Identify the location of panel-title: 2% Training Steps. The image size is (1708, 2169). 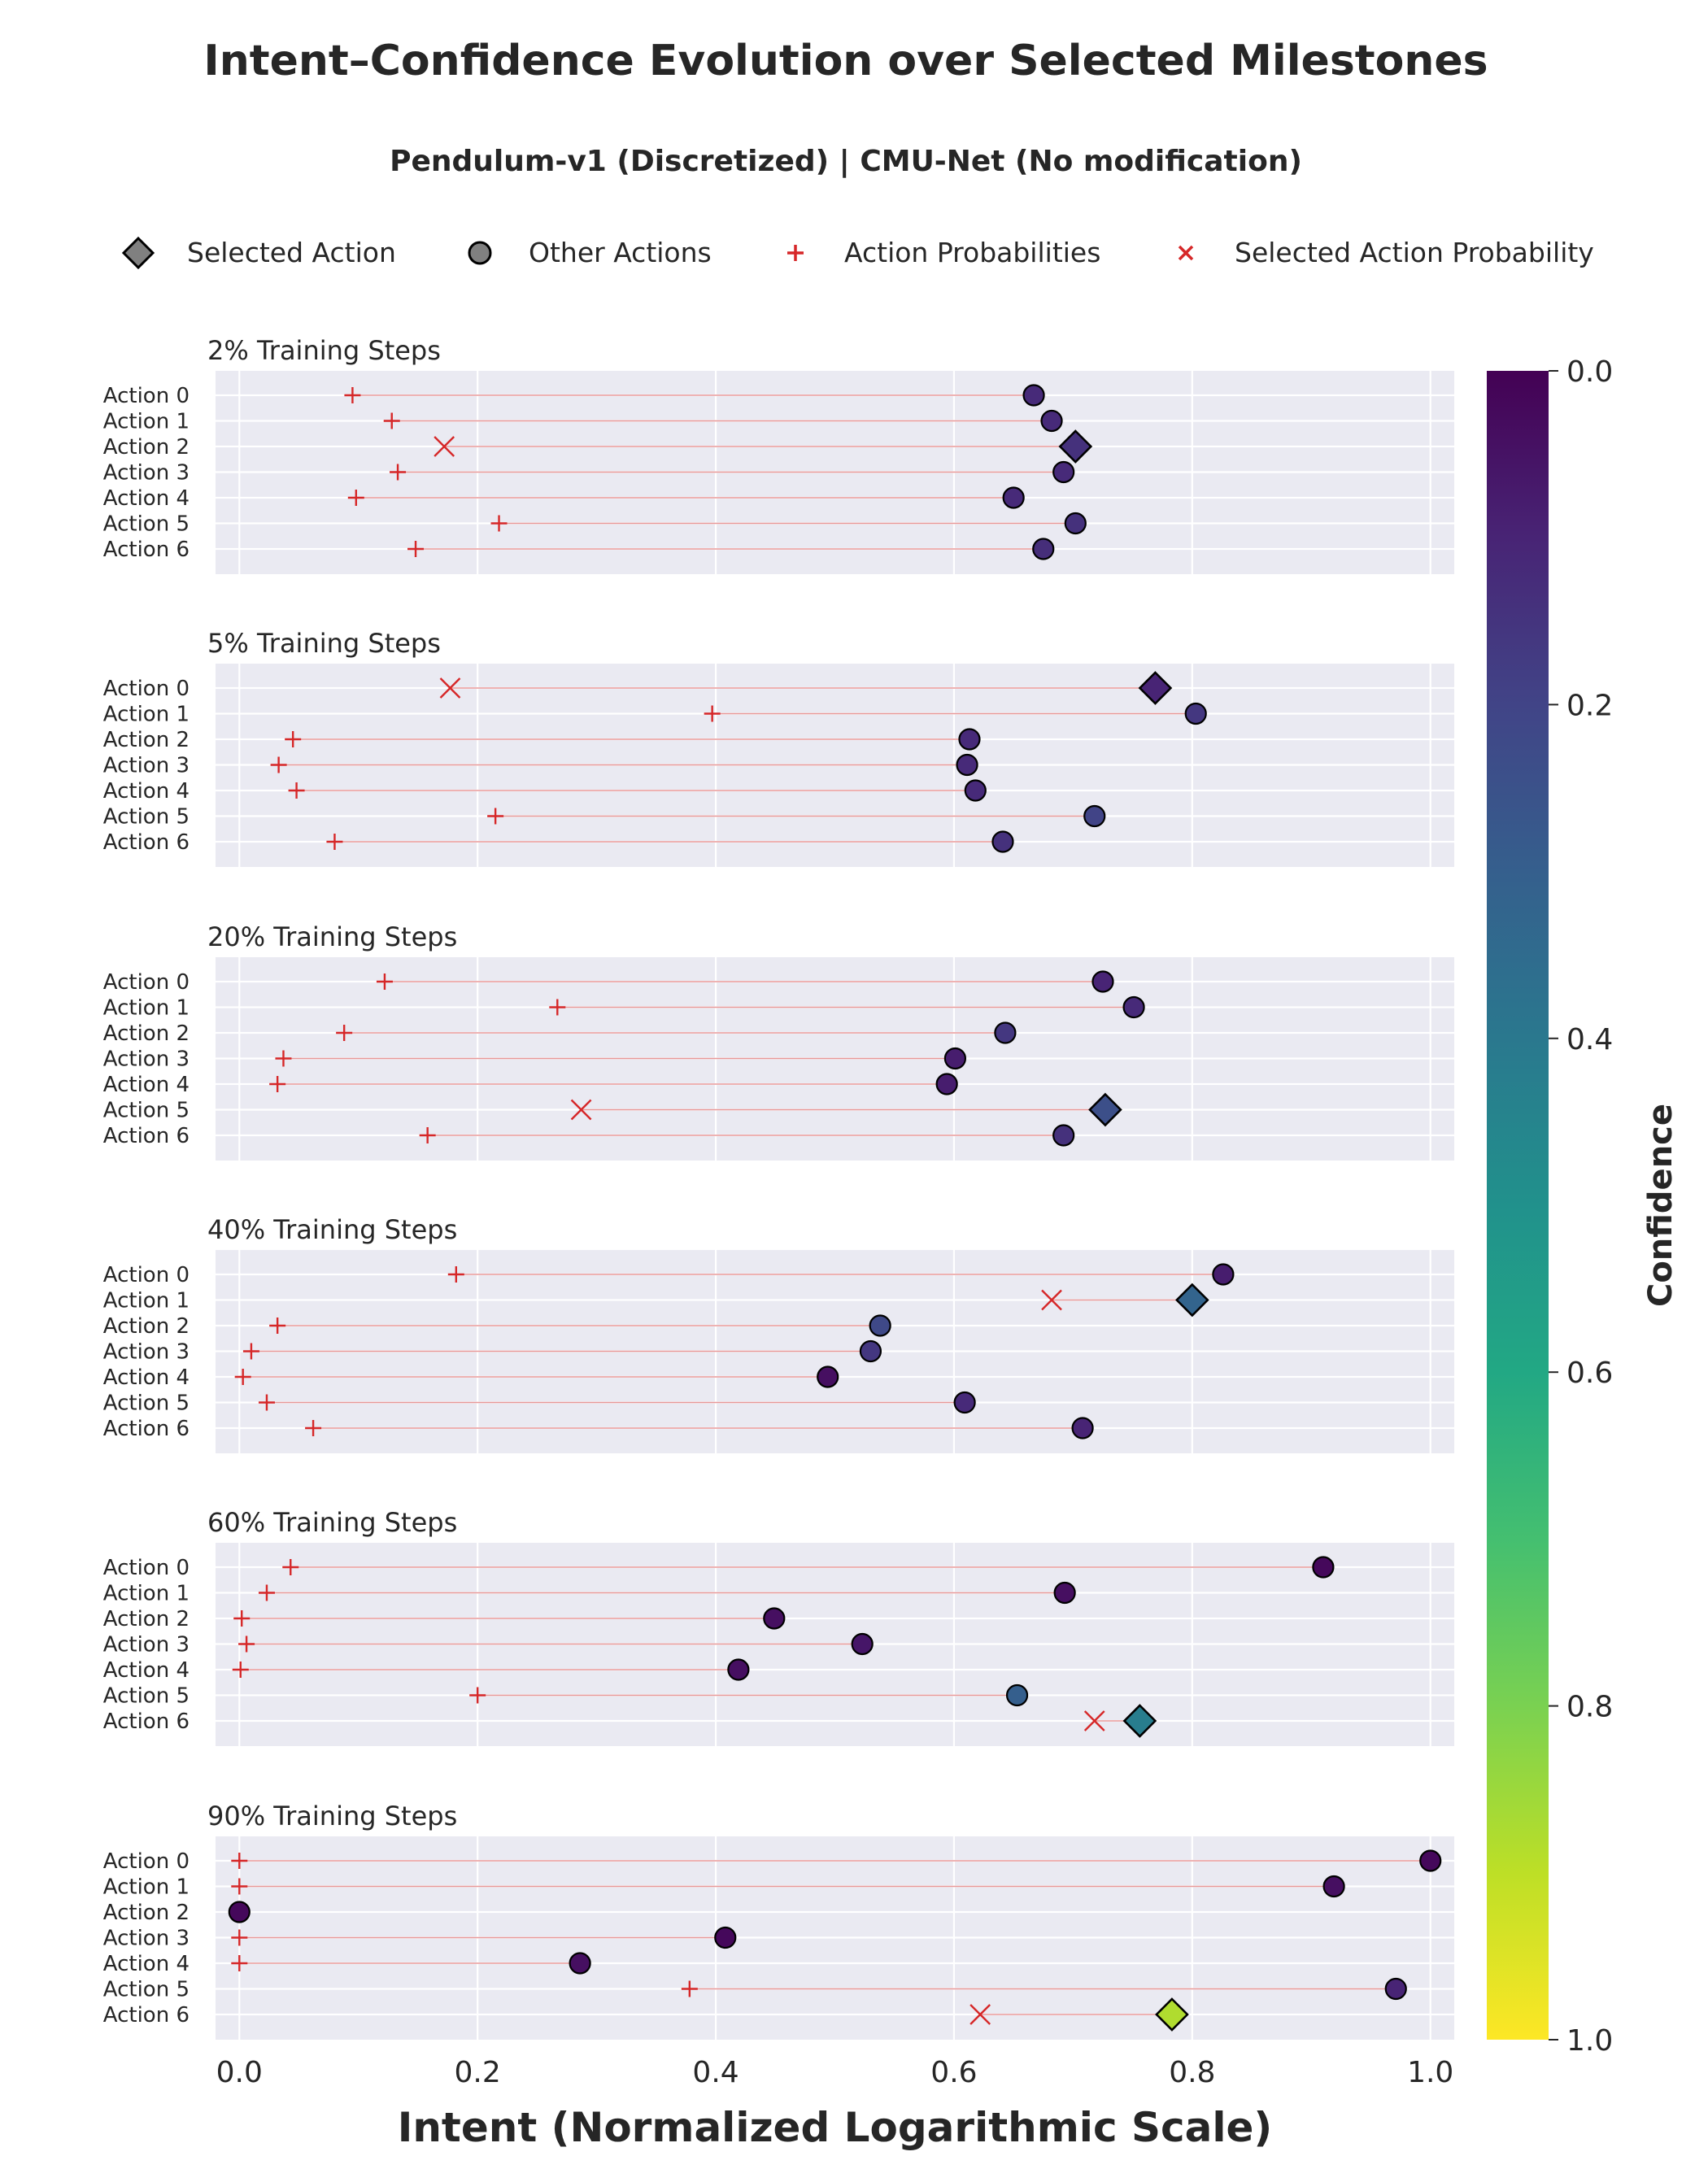
(324, 351).